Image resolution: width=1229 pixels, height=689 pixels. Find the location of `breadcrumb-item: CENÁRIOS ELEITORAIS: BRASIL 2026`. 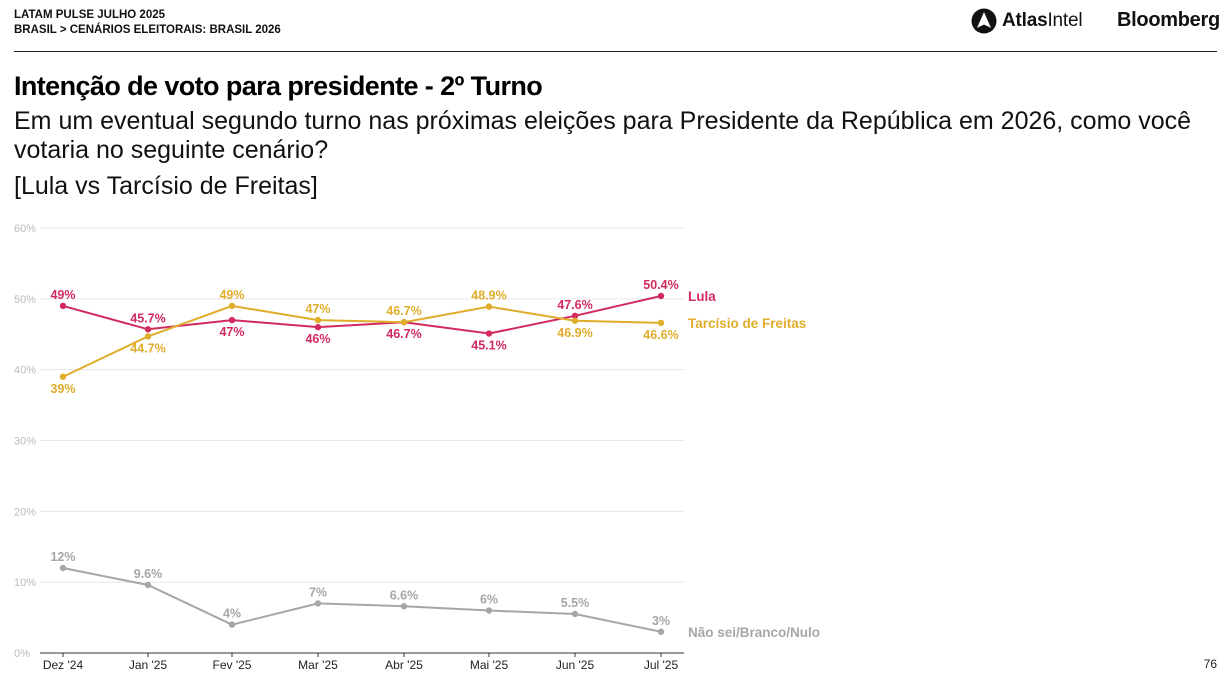

breadcrumb-item: CENÁRIOS ELEITORAIS: BRASIL 2026 is located at coordinates (175, 30).